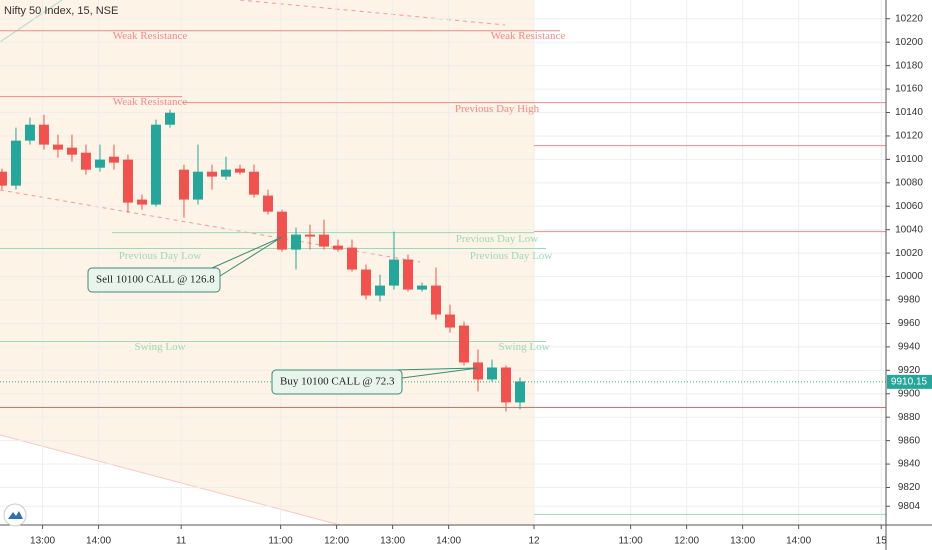 Image resolution: width=932 pixels, height=550 pixels. I want to click on y-tick-label: 10120, so click(909, 136).